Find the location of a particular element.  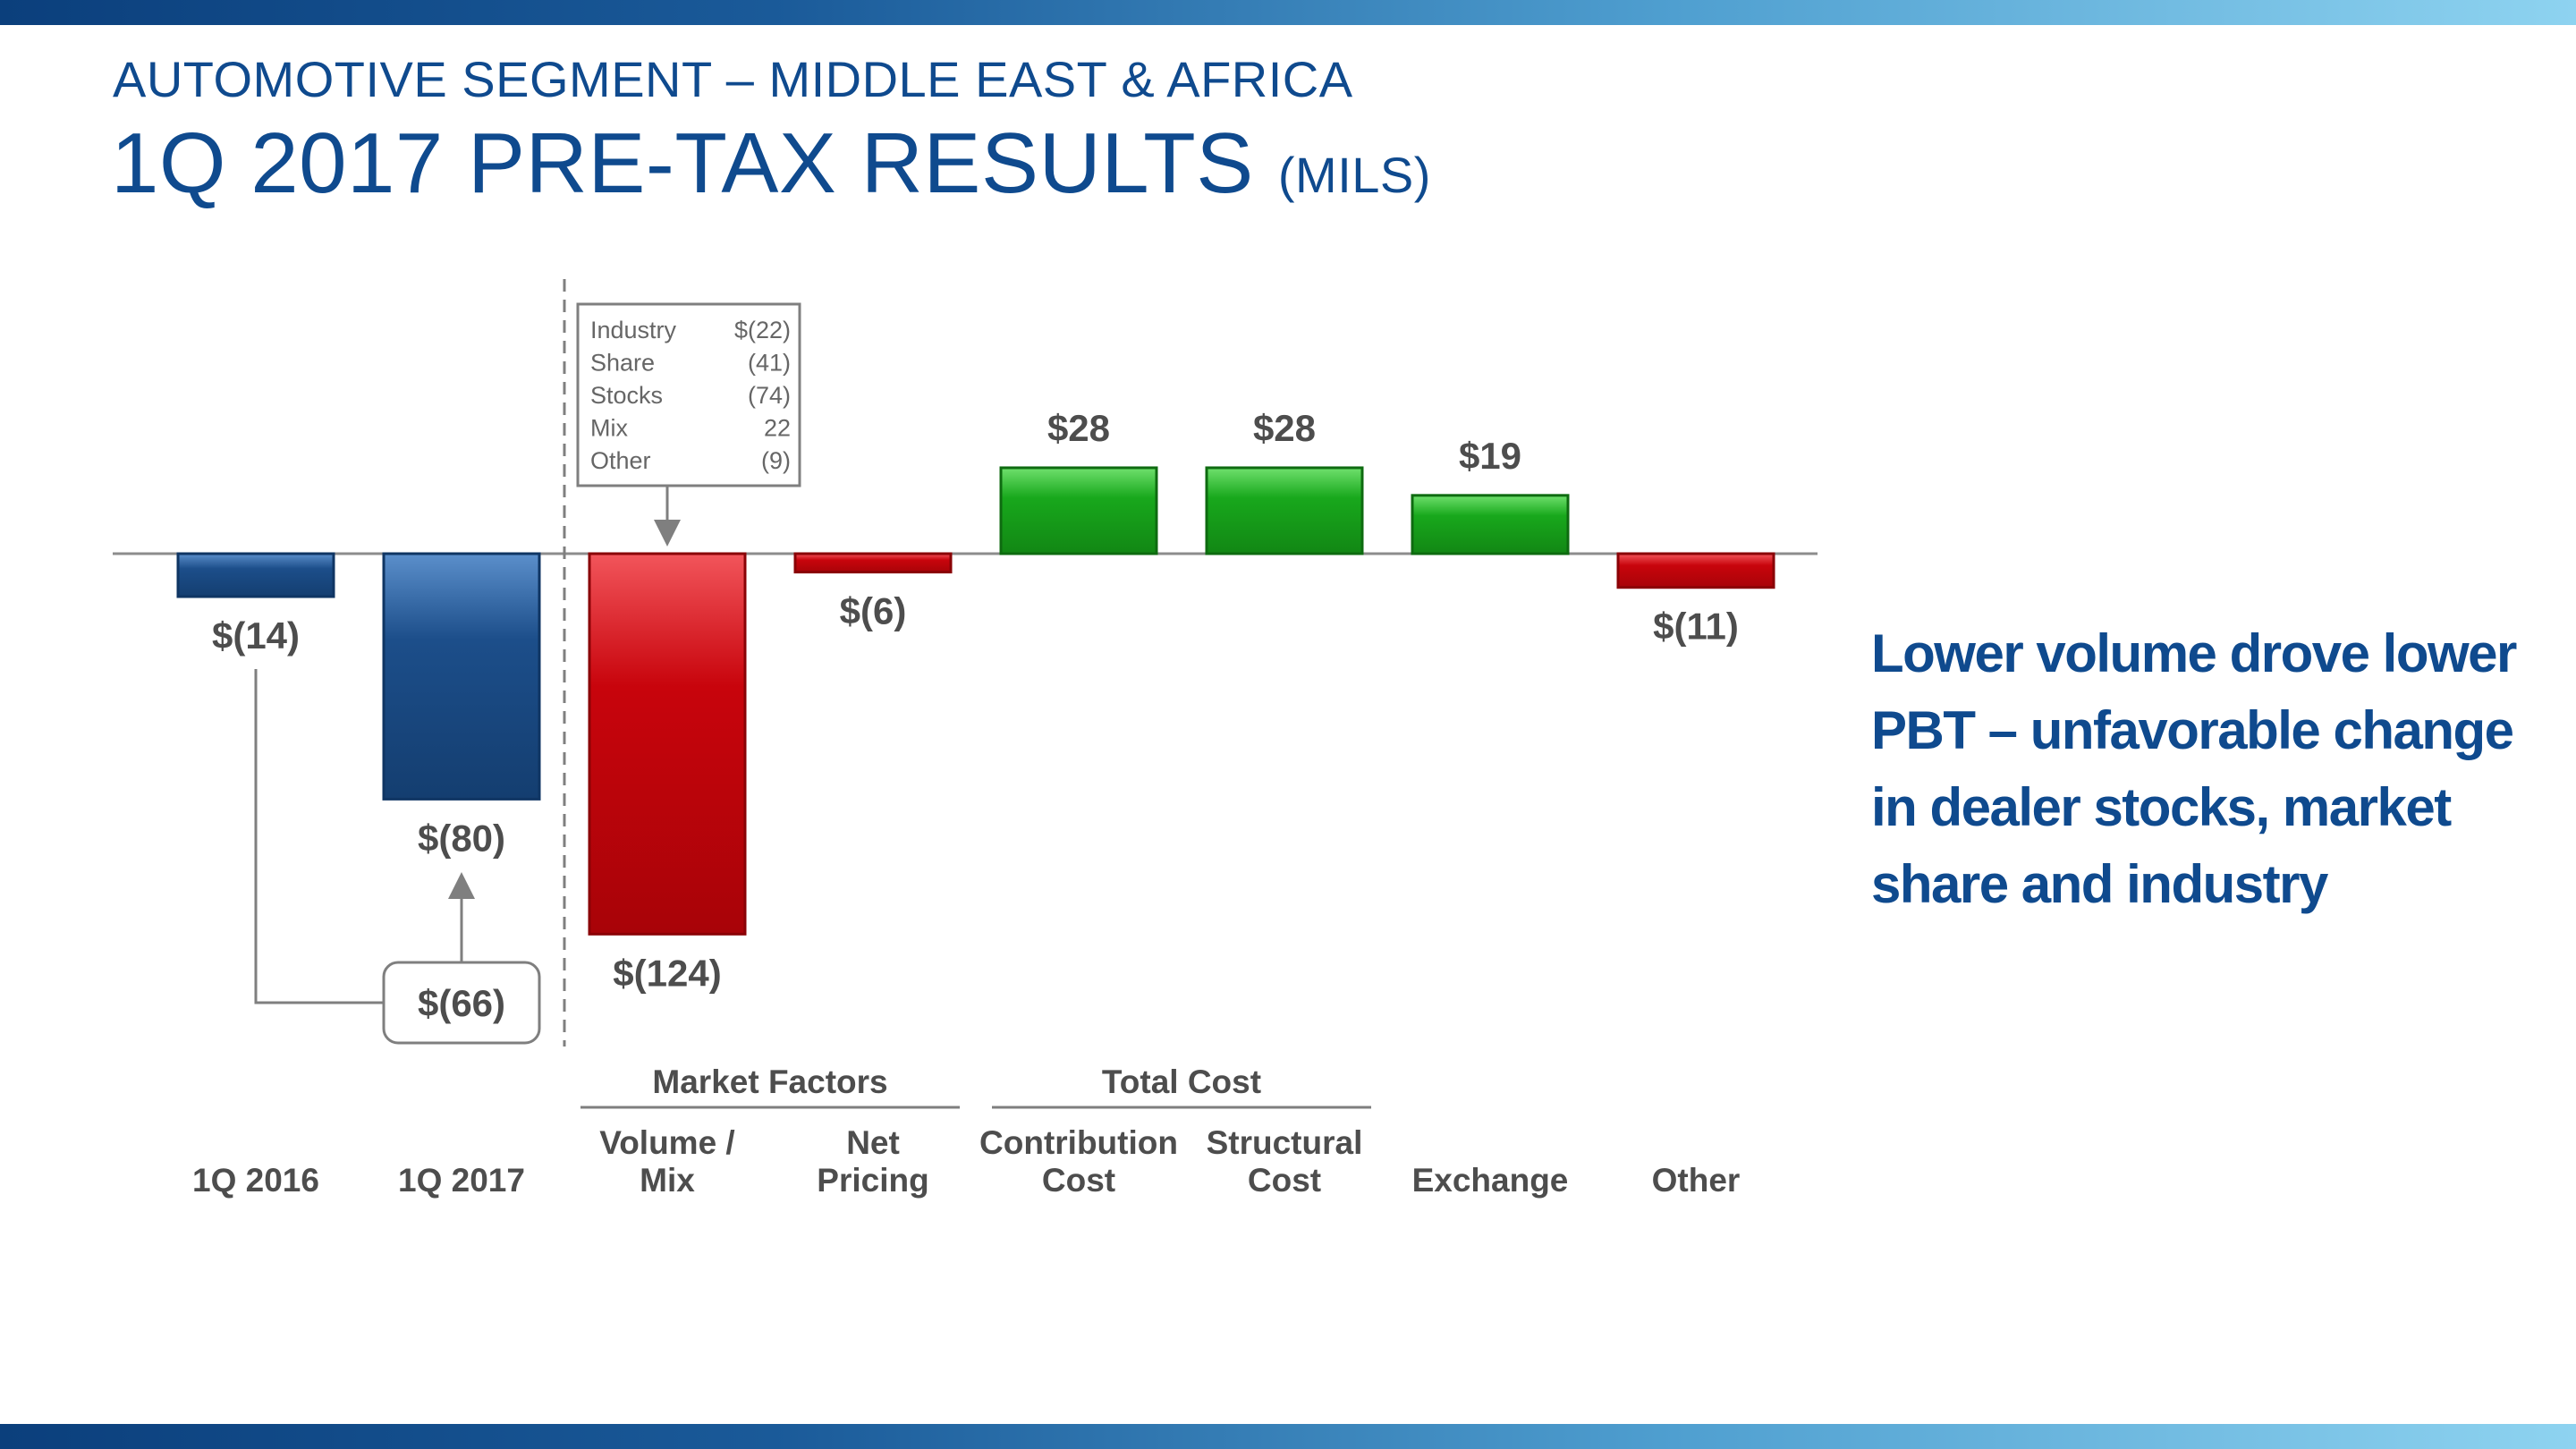

bar-exchange is located at coordinates (1490, 524).